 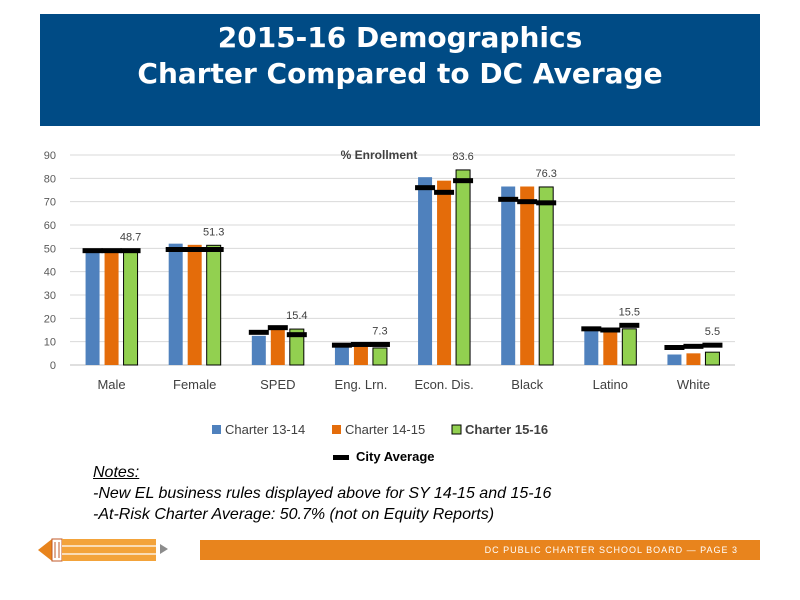 I want to click on legend-label: City Average, so click(x=395, y=456).